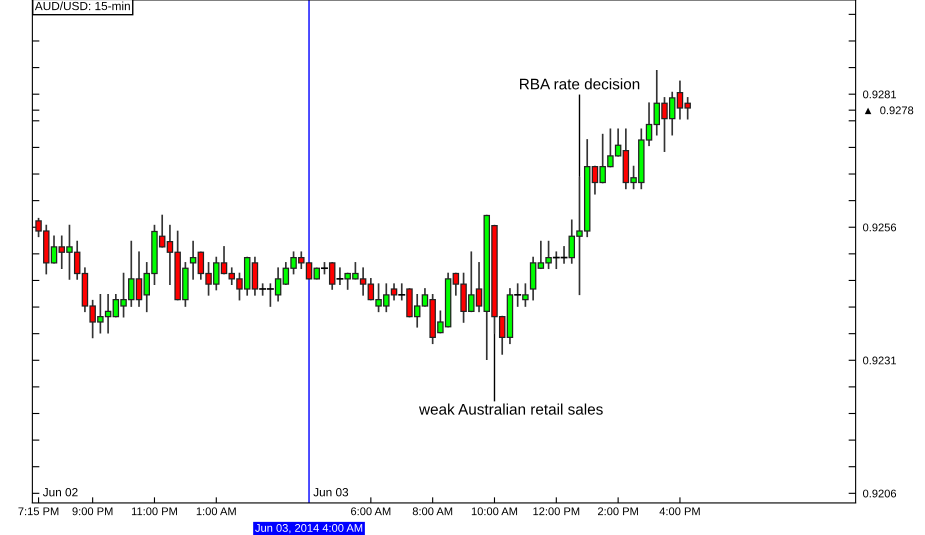 This screenshot has height=535, width=925. I want to click on x-tick-label: 9:00 PM, so click(92, 511).